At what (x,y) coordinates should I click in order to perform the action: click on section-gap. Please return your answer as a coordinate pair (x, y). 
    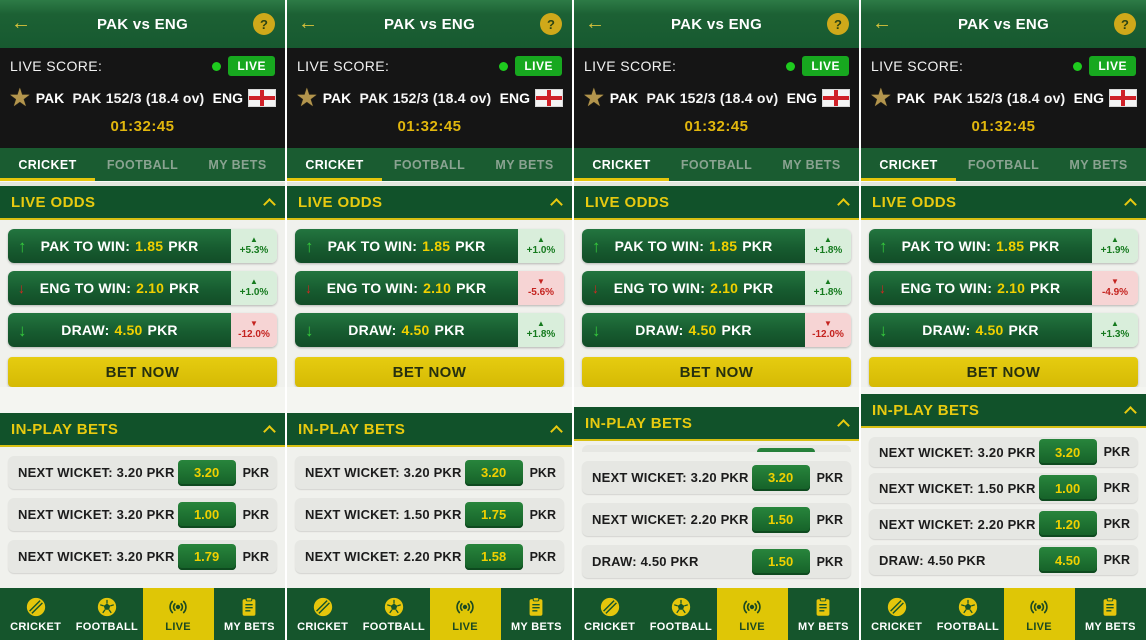
    Looking at the image, I should click on (142, 400).